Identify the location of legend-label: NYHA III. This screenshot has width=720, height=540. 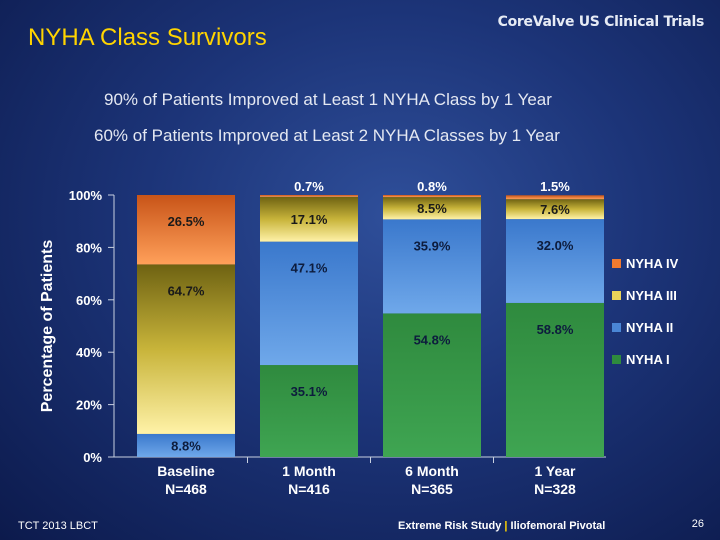
(651, 295).